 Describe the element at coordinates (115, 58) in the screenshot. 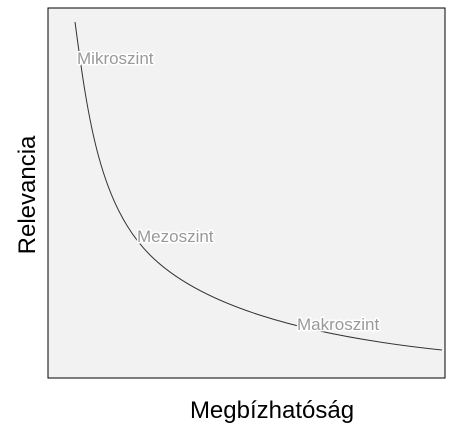

I see `annotation: Mikroszint` at that location.